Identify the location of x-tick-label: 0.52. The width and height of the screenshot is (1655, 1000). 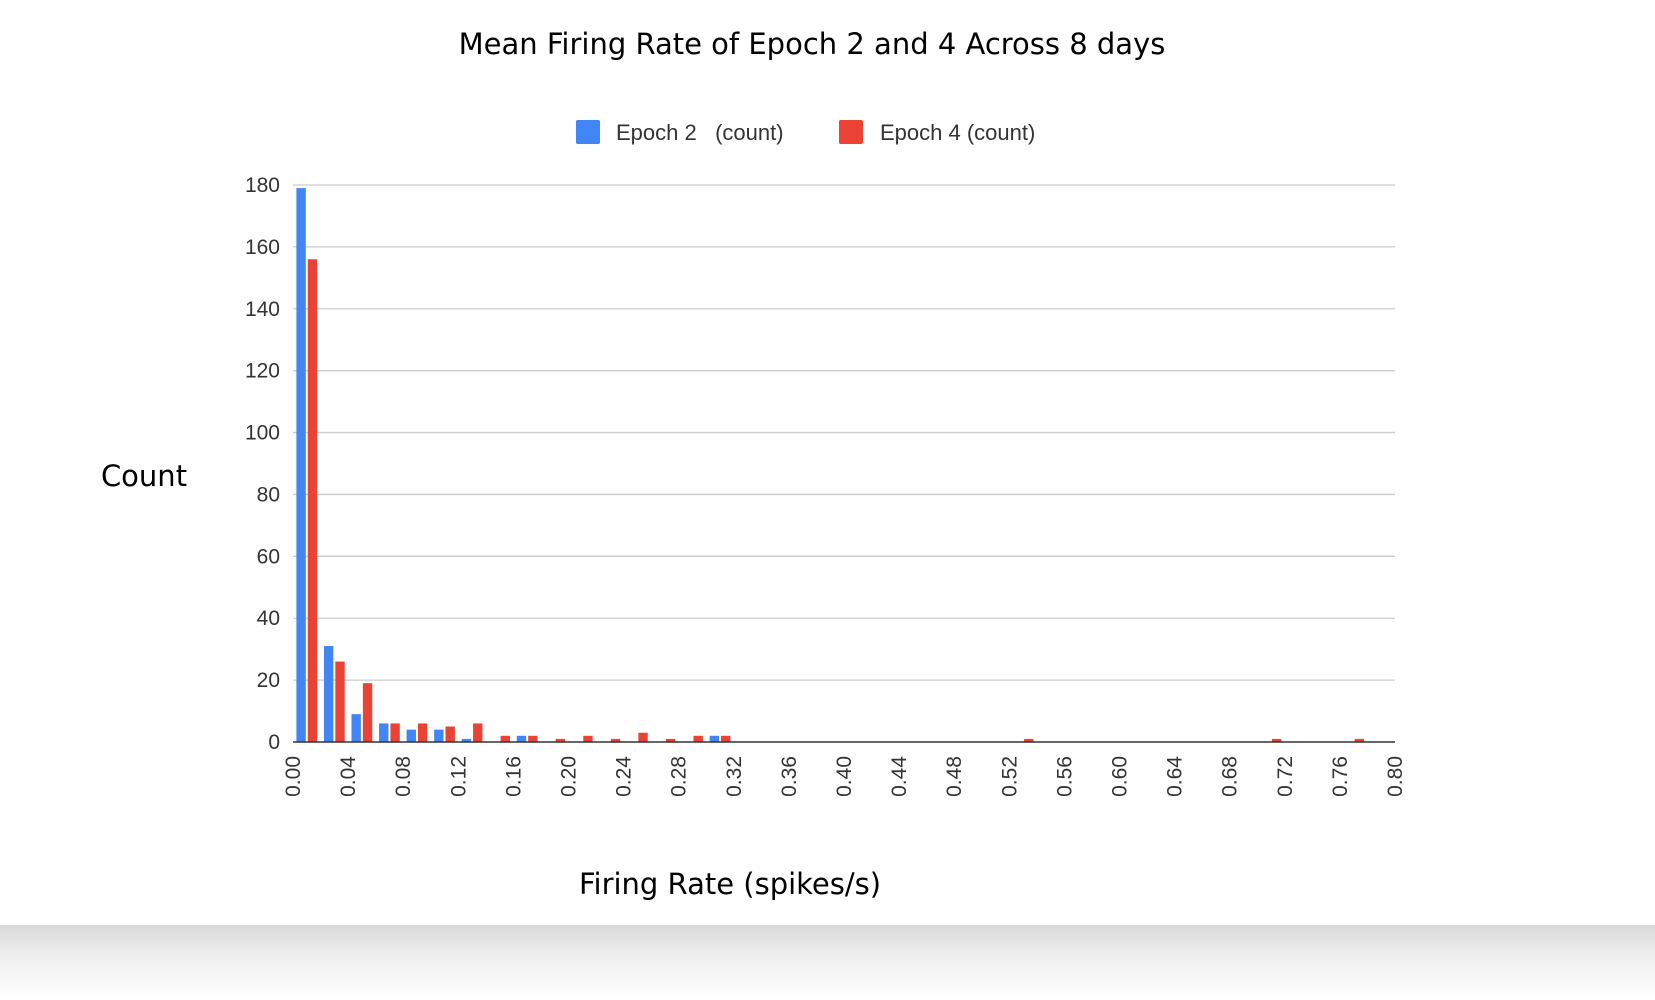
(1009, 776).